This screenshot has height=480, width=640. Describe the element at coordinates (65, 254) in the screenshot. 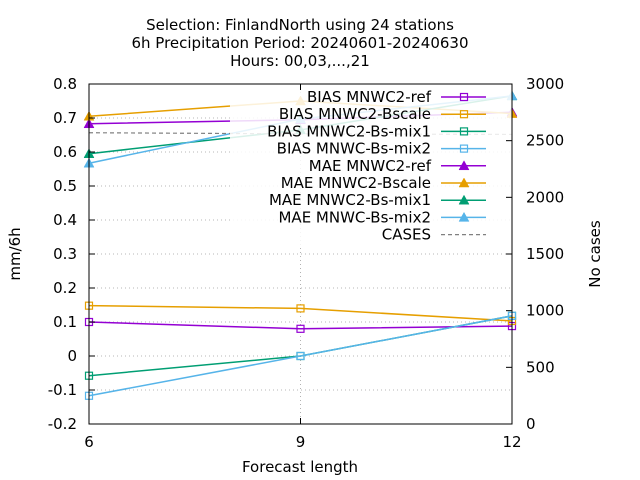

I see `y-tick-label: 0.3` at that location.